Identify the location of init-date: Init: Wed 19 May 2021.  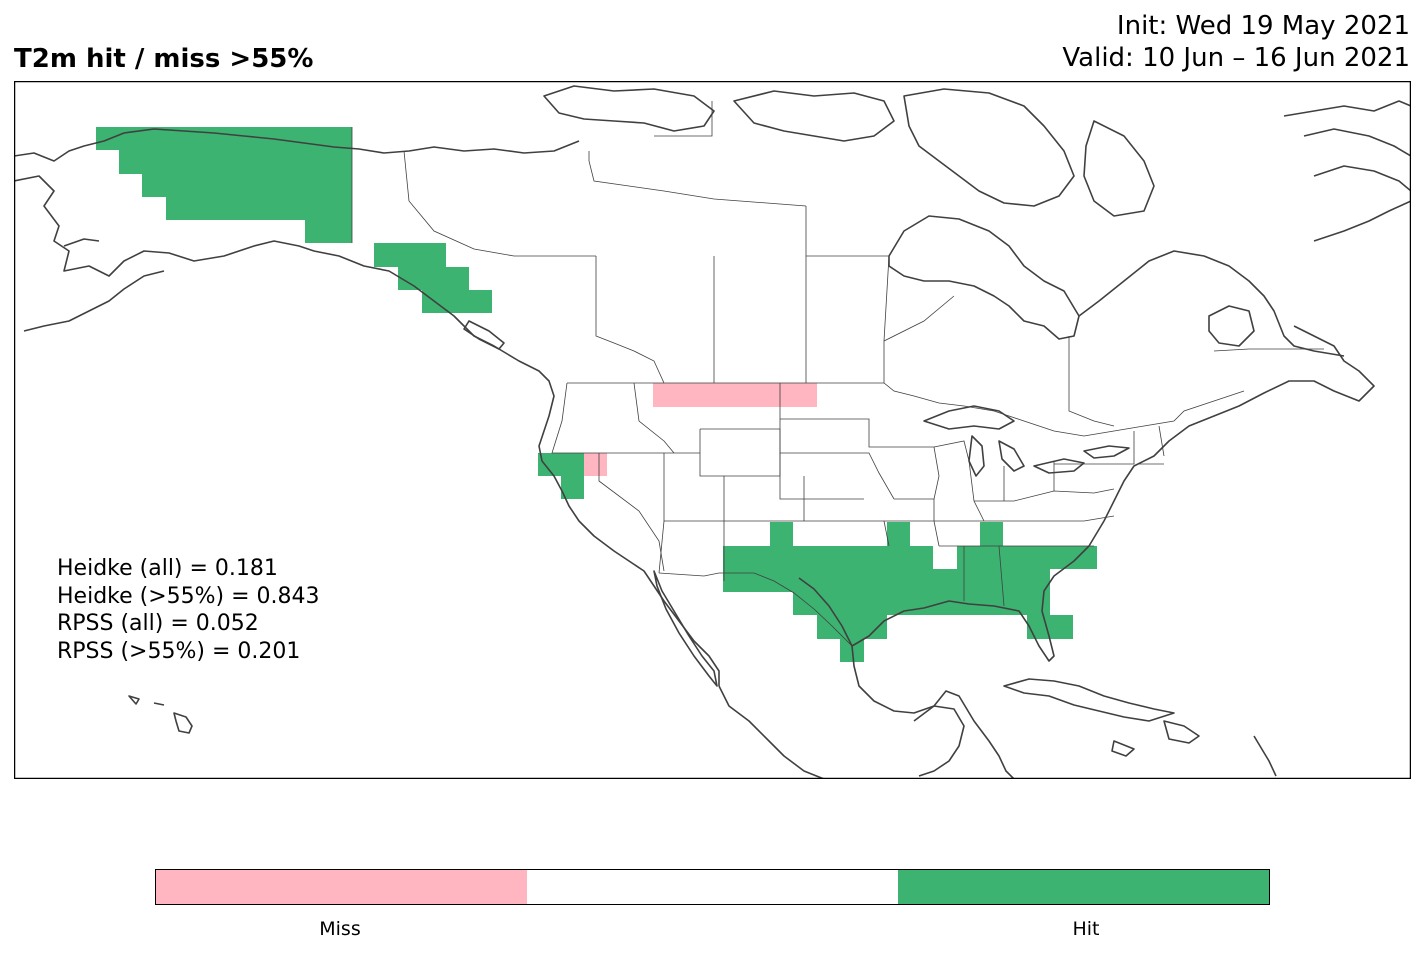
(1263, 26).